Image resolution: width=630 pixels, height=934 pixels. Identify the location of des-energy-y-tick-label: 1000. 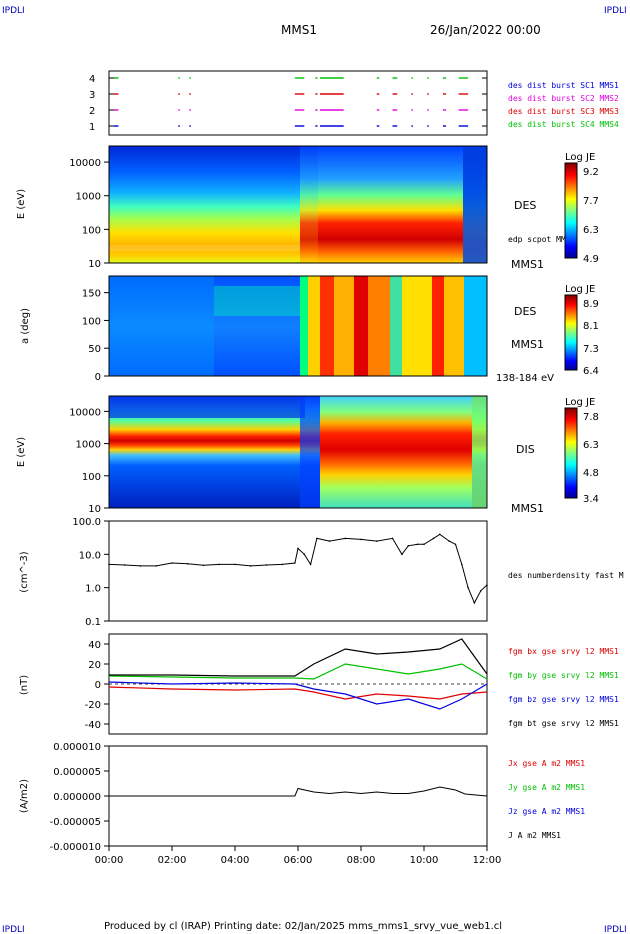
(88, 197).